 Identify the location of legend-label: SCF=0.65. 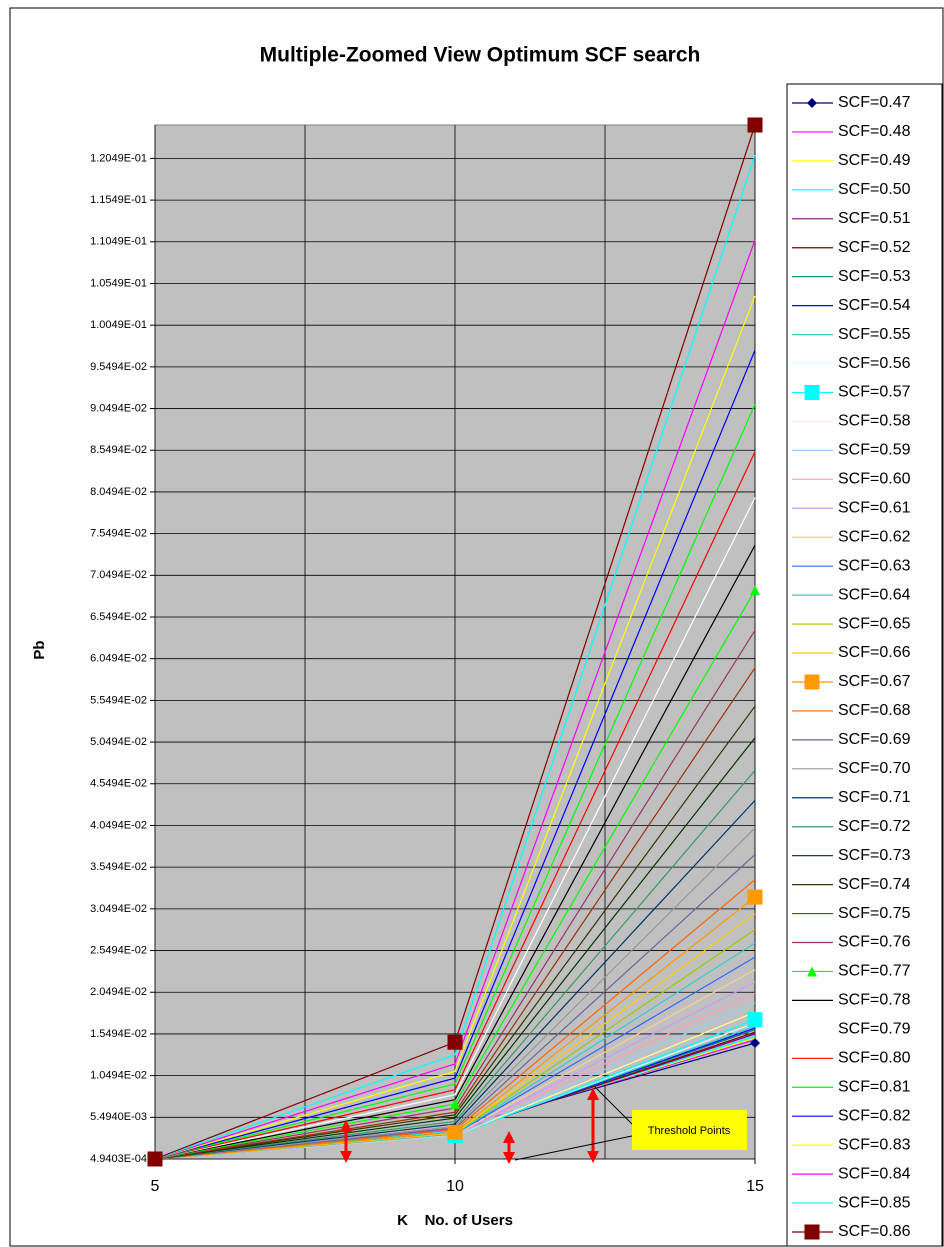
(874, 623).